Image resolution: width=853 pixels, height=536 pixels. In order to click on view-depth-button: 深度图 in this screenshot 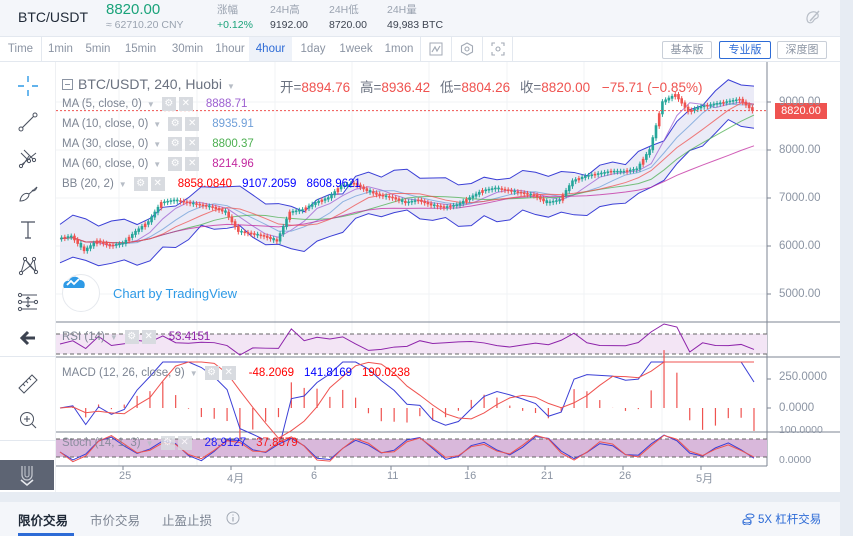, I will do `click(802, 50)`.